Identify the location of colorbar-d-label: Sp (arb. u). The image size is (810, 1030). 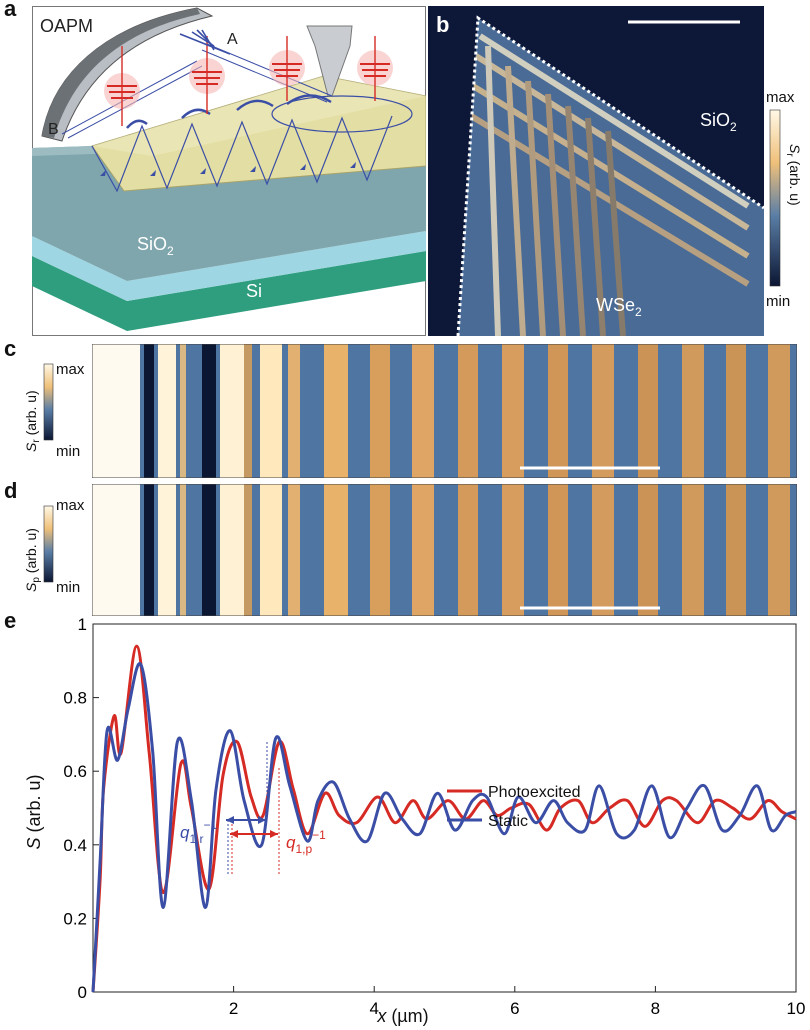
(32, 560).